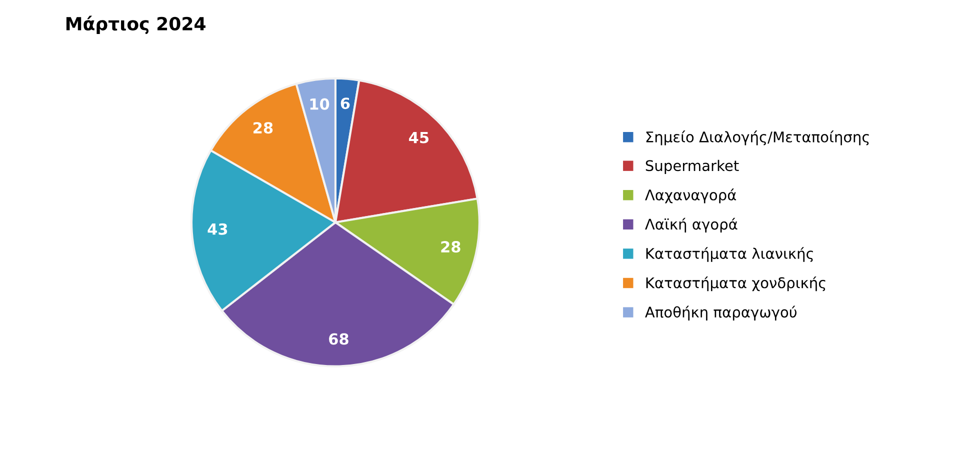 The width and height of the screenshot is (953, 451). I want to click on legend-label: Λαϊκή αγορά, so click(691, 225).